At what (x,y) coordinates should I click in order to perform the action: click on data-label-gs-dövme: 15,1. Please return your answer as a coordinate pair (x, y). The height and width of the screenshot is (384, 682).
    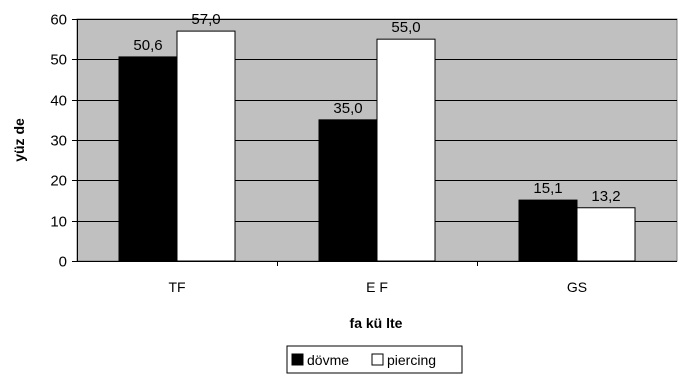
    Looking at the image, I should click on (547, 188).